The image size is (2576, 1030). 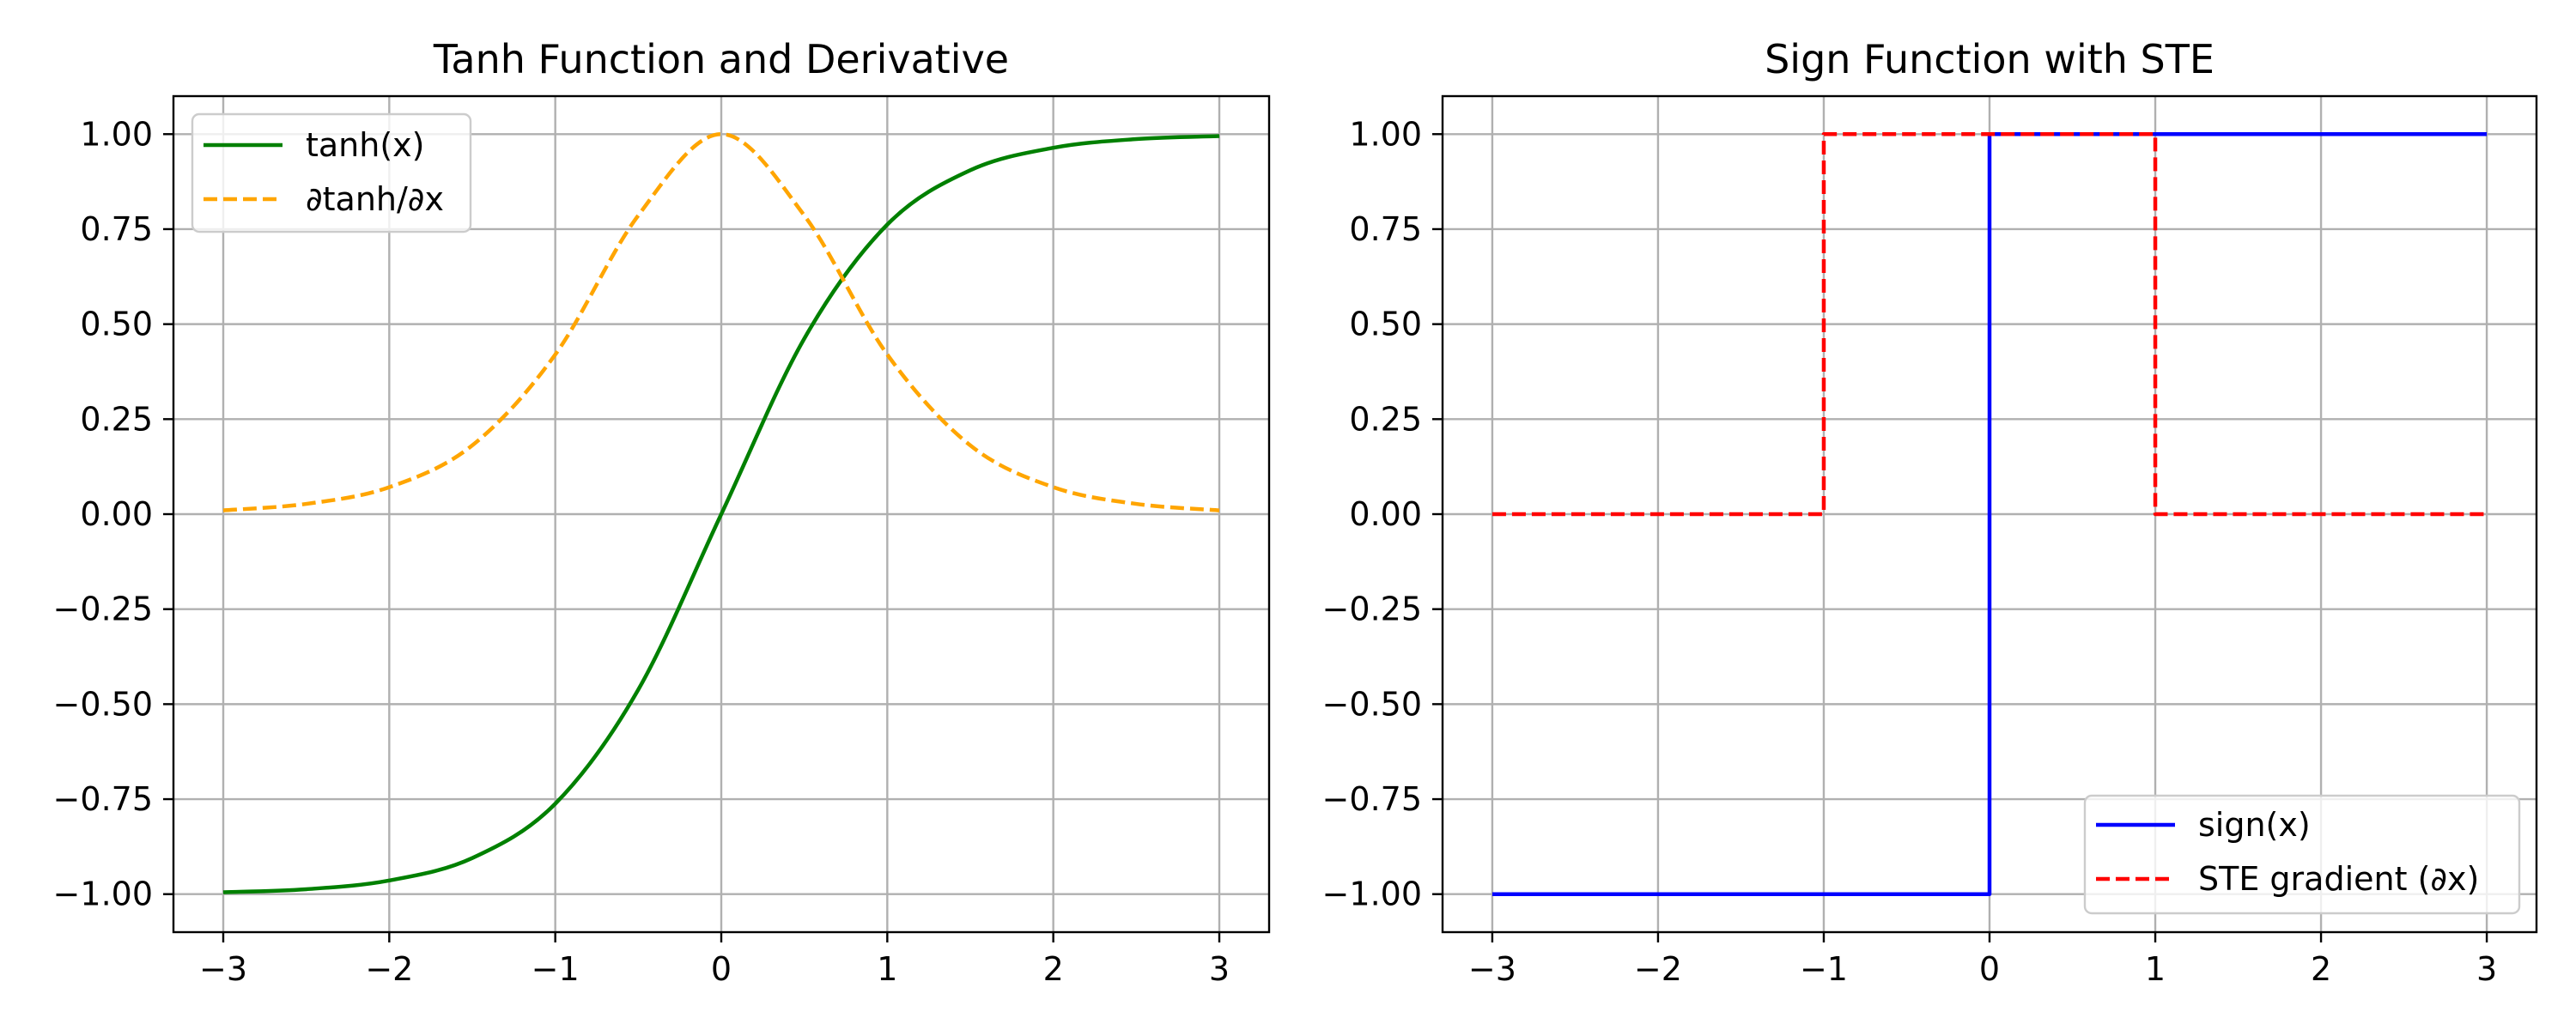 What do you see at coordinates (1990, 59) in the screenshot?
I see `chart-title: Sign Function with STE` at bounding box center [1990, 59].